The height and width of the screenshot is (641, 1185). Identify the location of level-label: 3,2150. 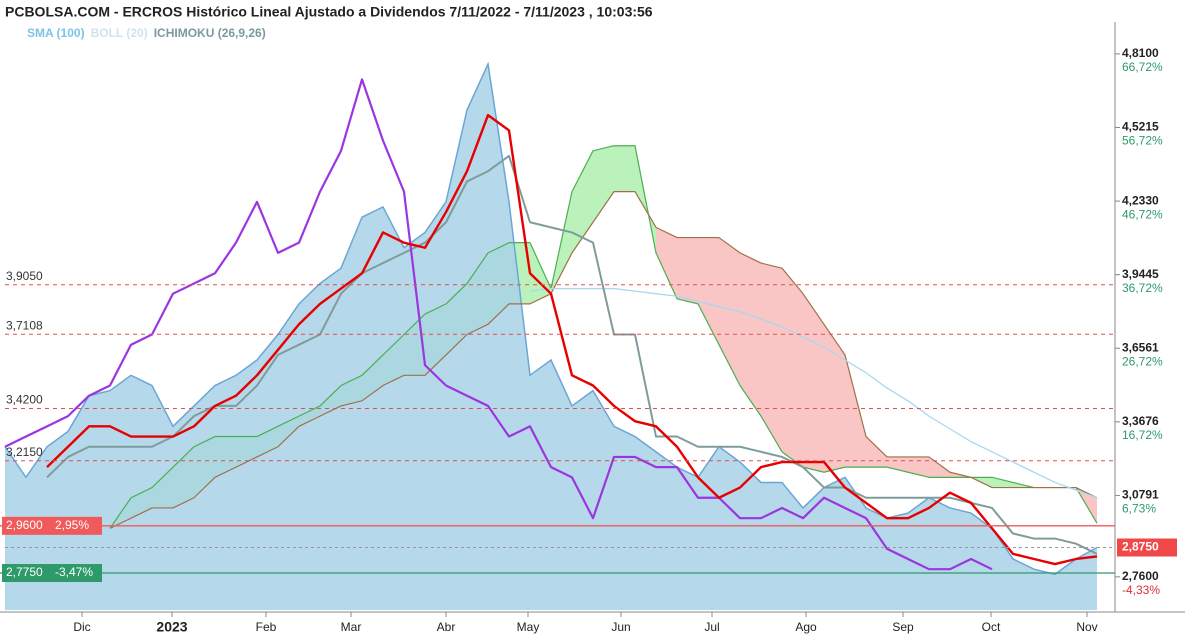
(24, 452).